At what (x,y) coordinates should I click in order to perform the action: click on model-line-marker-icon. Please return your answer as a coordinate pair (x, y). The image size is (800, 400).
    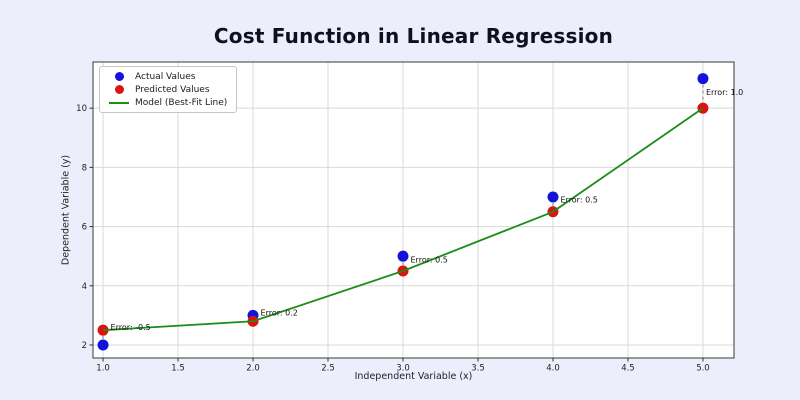
    Looking at the image, I should click on (119, 102).